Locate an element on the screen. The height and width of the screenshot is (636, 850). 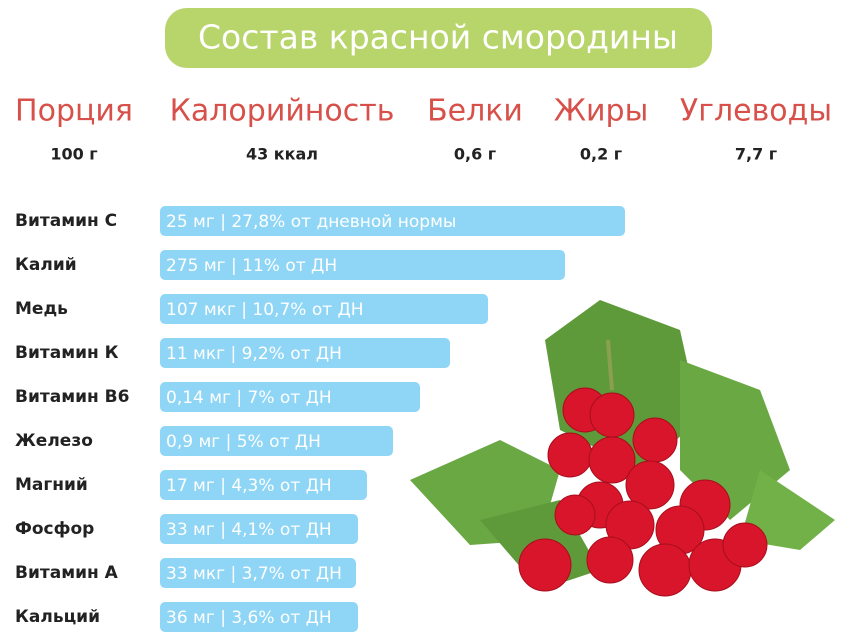
nutrient-label: 0,9 мг | 5% от ДН is located at coordinates (243, 442).